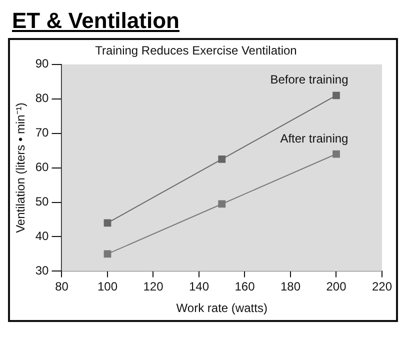 The height and width of the screenshot is (344, 406). What do you see at coordinates (222, 308) in the screenshot?
I see `x-axis-title: Work rate (watts)` at bounding box center [222, 308].